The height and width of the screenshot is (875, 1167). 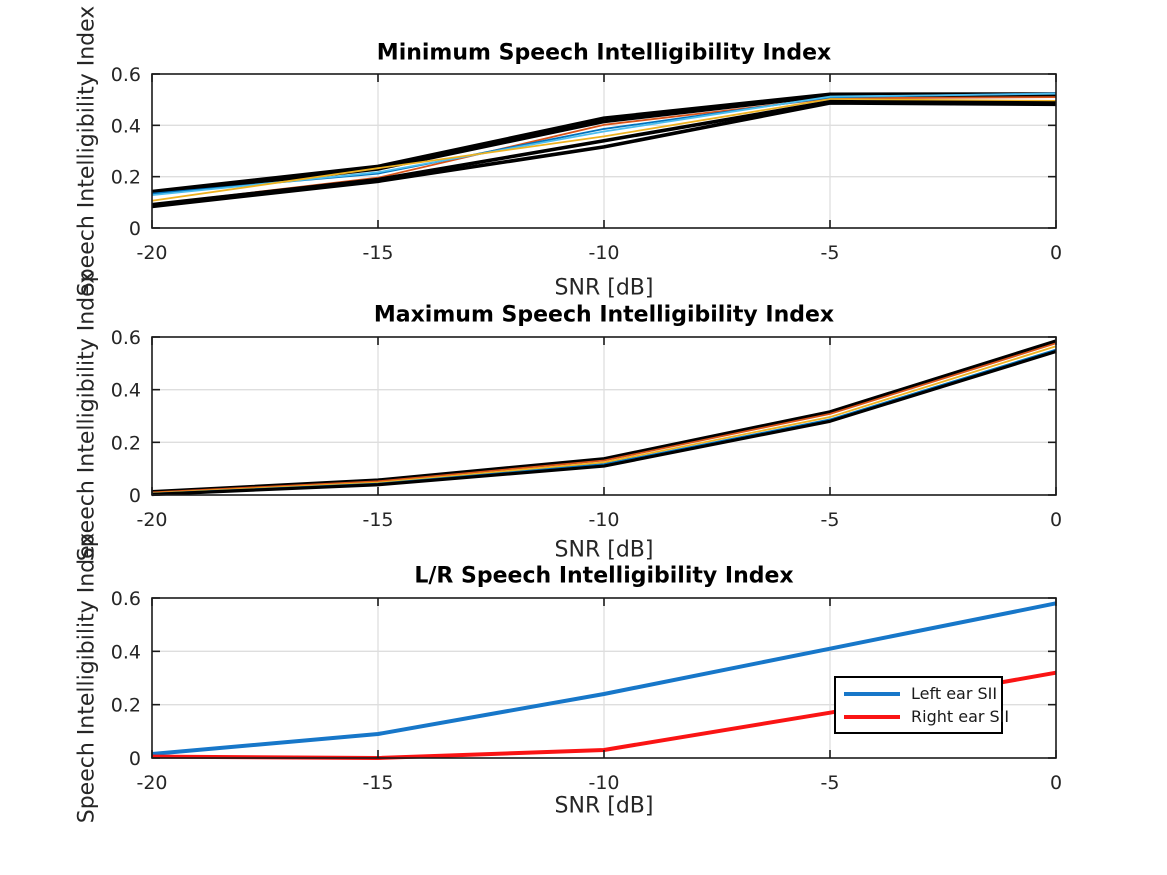 What do you see at coordinates (604, 53) in the screenshot?
I see `subplot1-title: Minimum Speech Intelligibility Index` at bounding box center [604, 53].